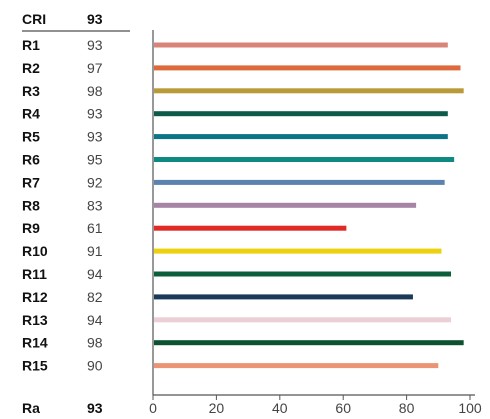  I want to click on x-tick-label: 40, so click(280, 408).